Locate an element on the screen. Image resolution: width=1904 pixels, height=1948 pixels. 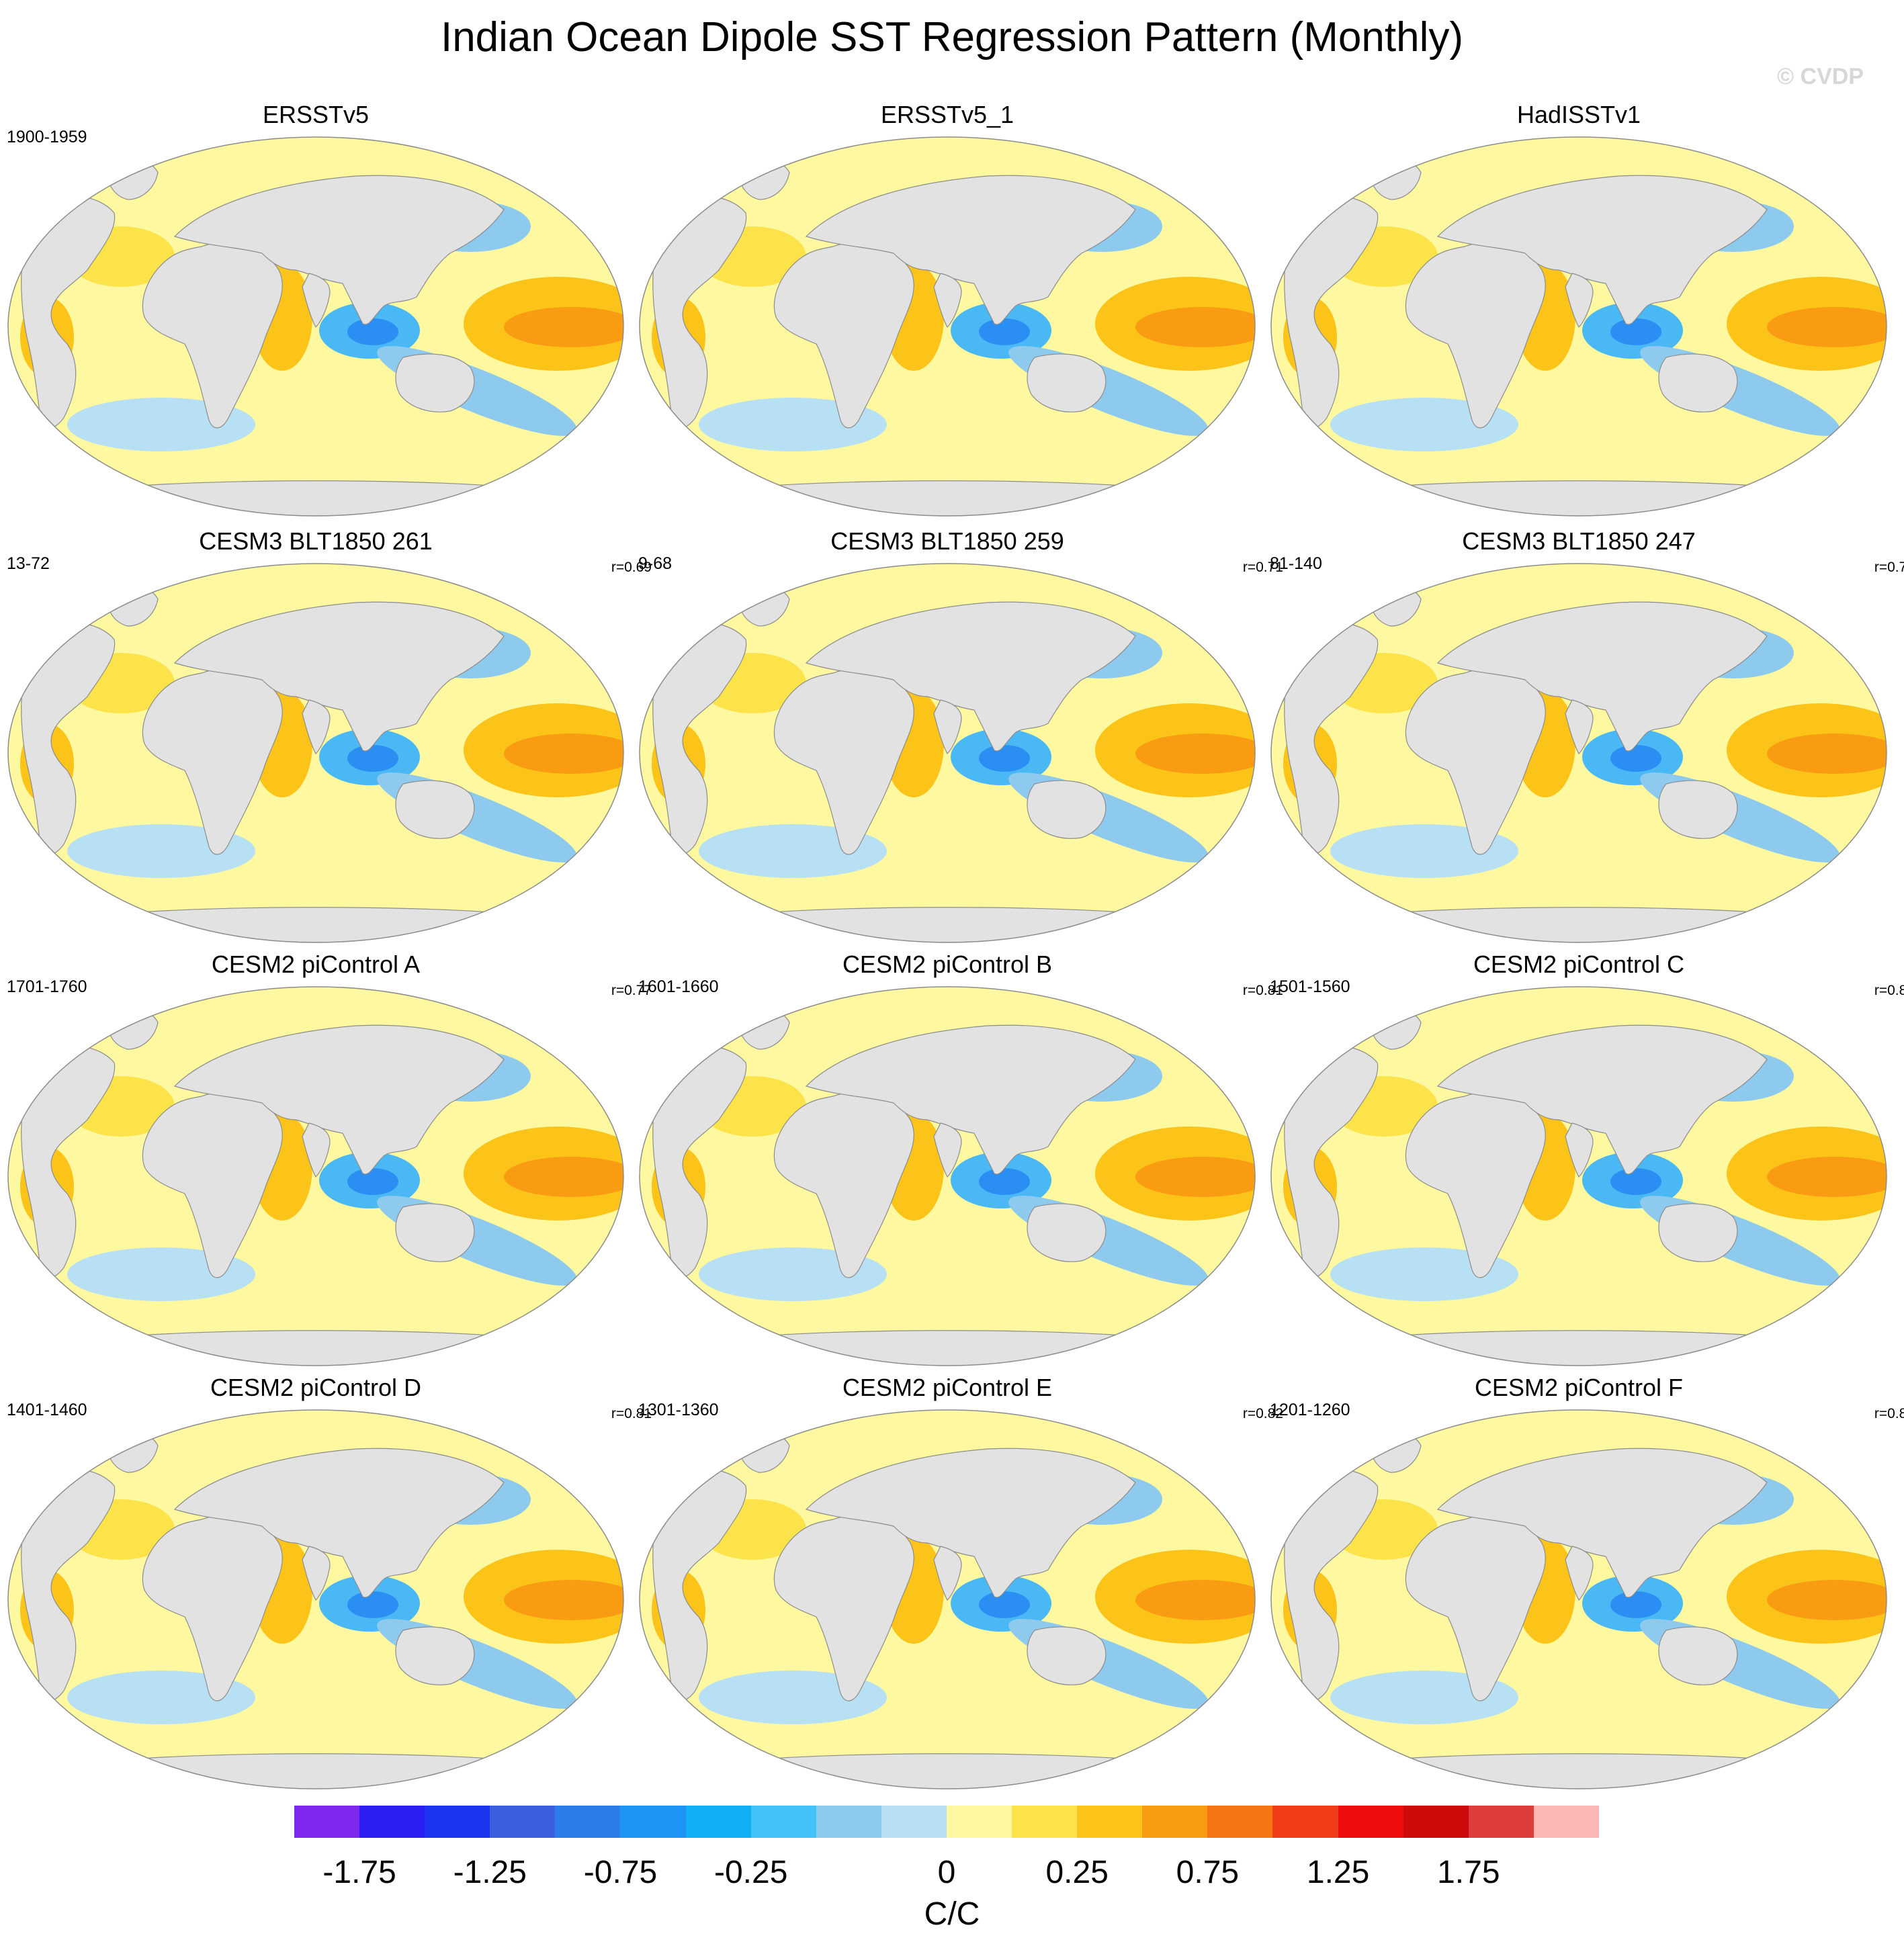
credit-watermark: © CVDP is located at coordinates (1821, 76).